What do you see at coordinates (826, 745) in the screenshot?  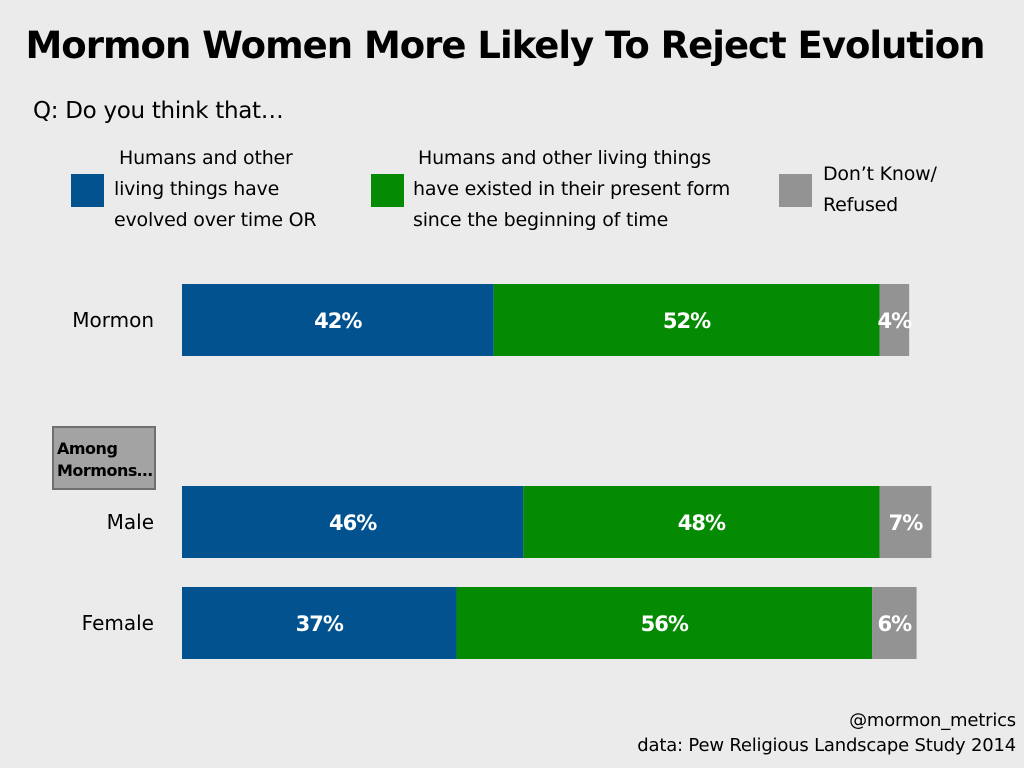 I see `data-source: data: Pew Religious Landscape Study 2014` at bounding box center [826, 745].